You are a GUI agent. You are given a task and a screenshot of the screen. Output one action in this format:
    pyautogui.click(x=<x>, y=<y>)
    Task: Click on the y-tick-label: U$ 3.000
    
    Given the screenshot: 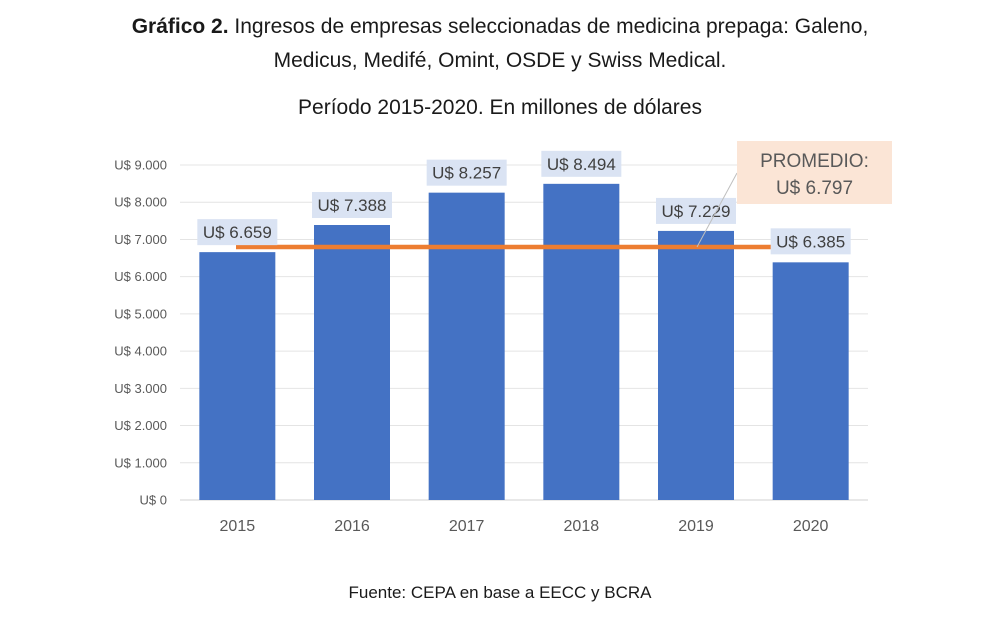 What is the action you would take?
    pyautogui.click(x=140, y=388)
    